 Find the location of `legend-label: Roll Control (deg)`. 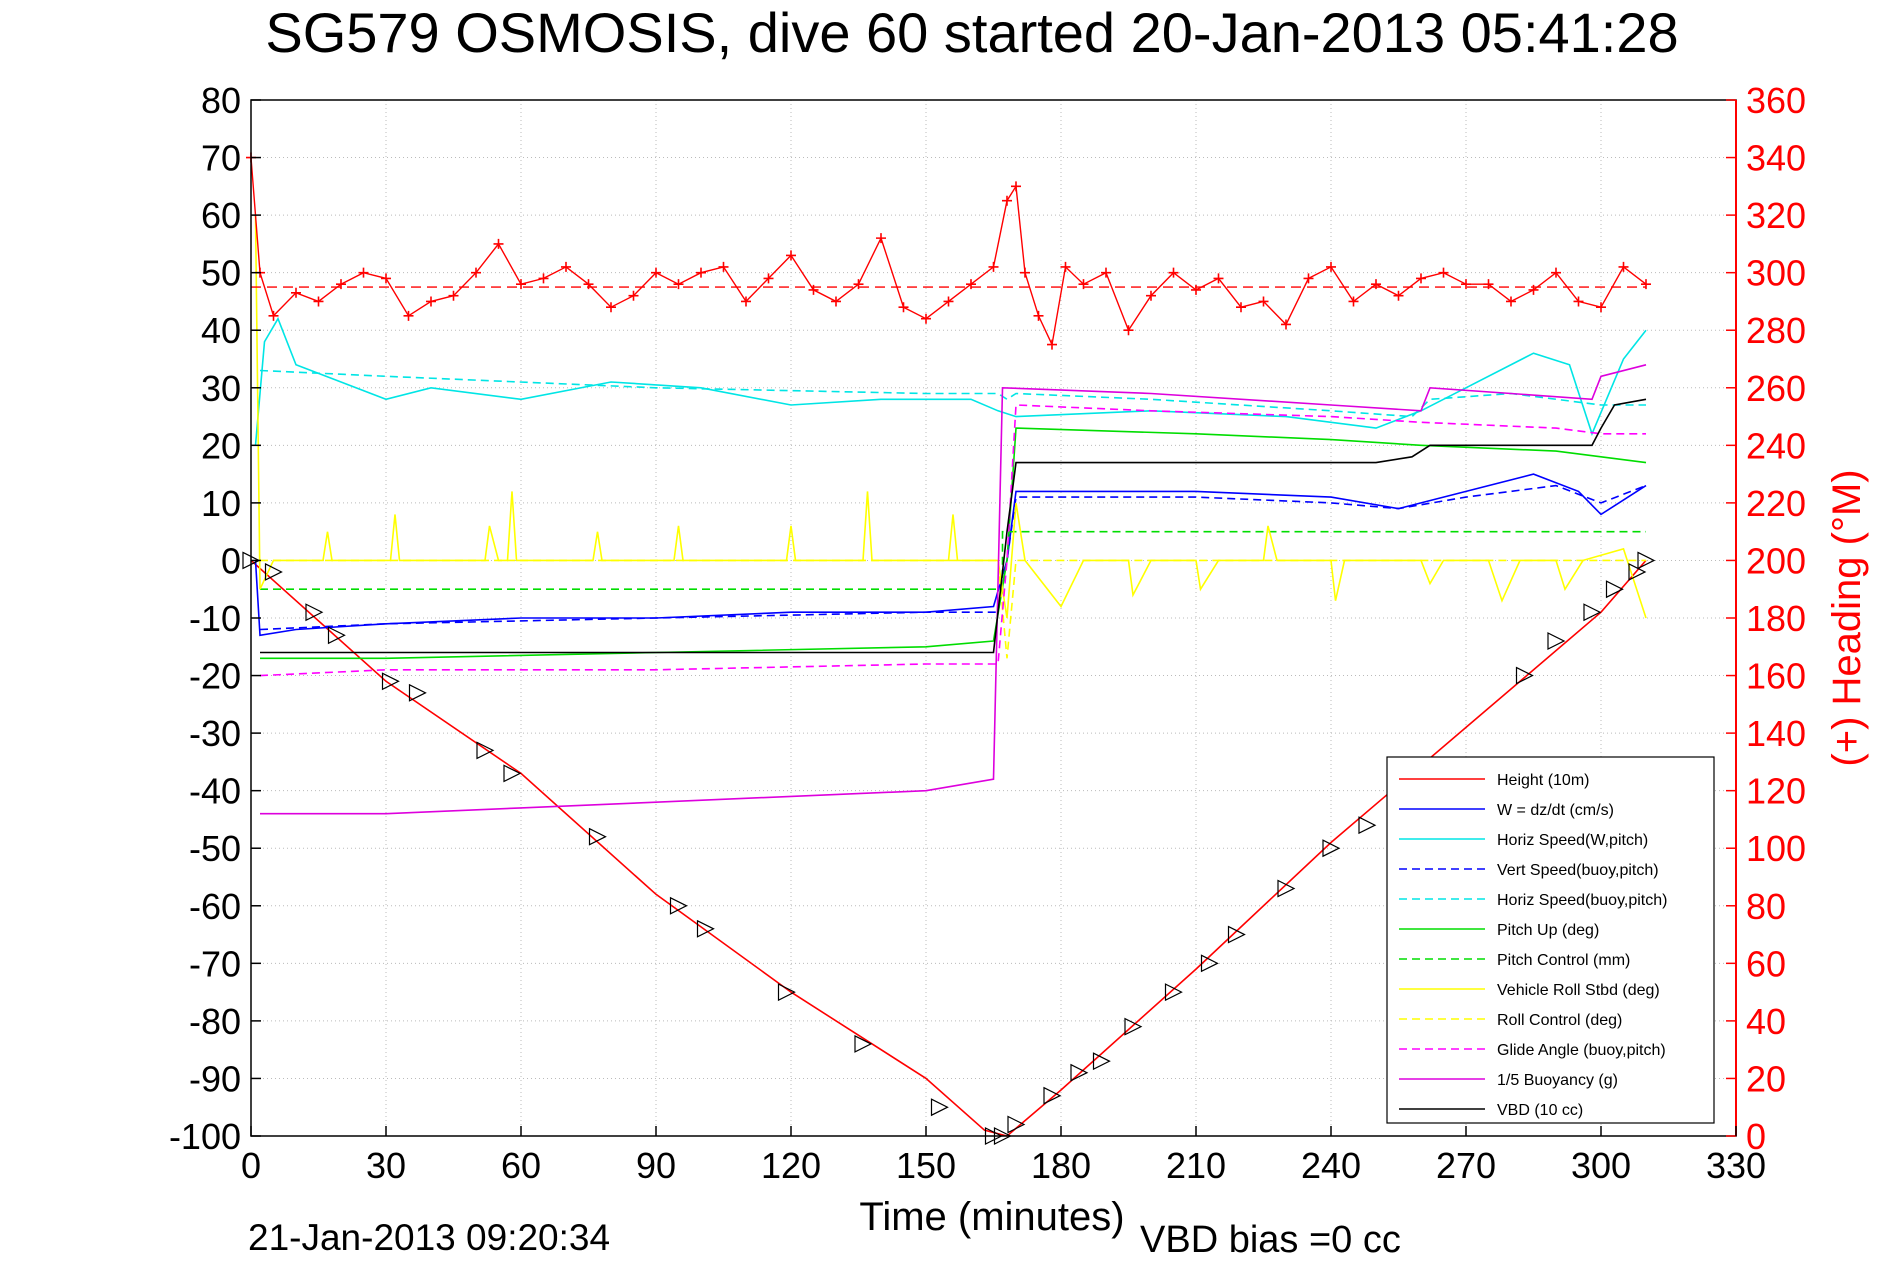

legend-label: Roll Control (deg) is located at coordinates (1559, 1020).